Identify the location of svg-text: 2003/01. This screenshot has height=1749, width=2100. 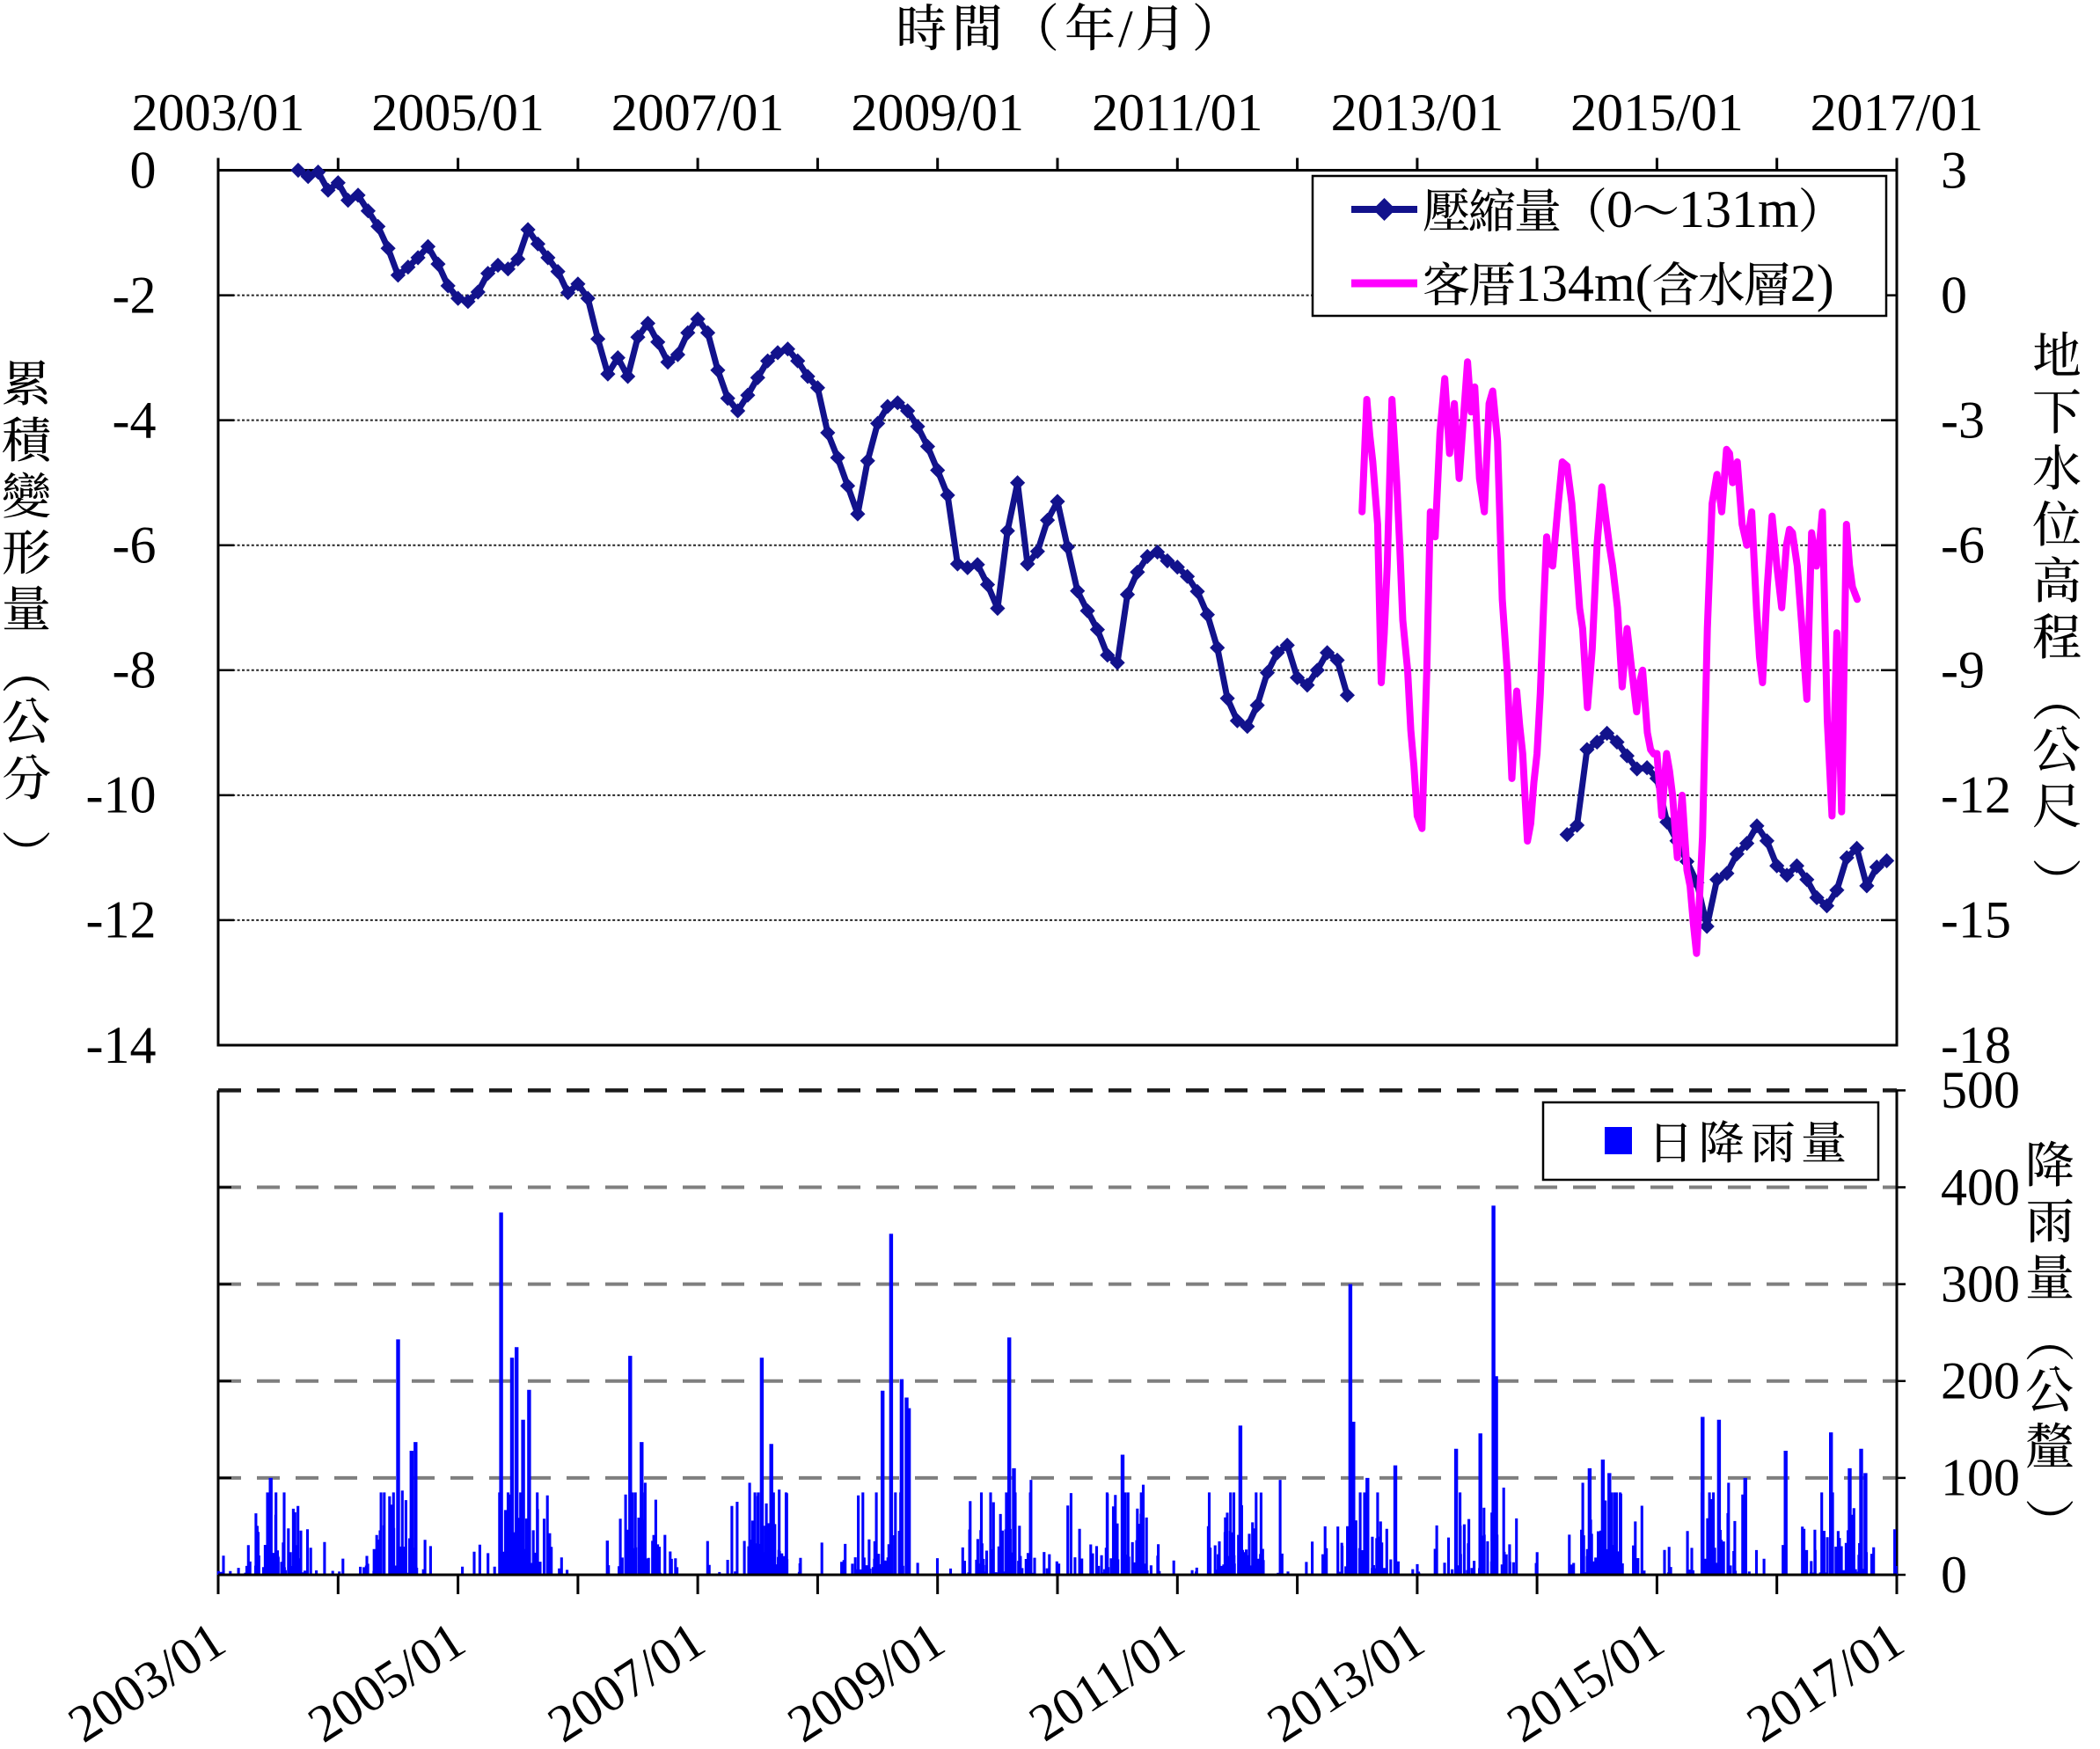
(218, 113).